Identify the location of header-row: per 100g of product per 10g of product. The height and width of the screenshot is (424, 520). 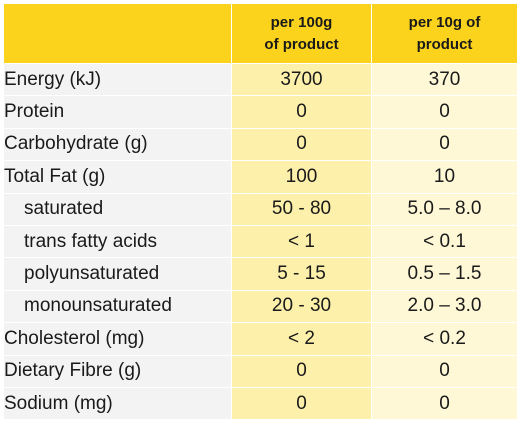
(260, 33).